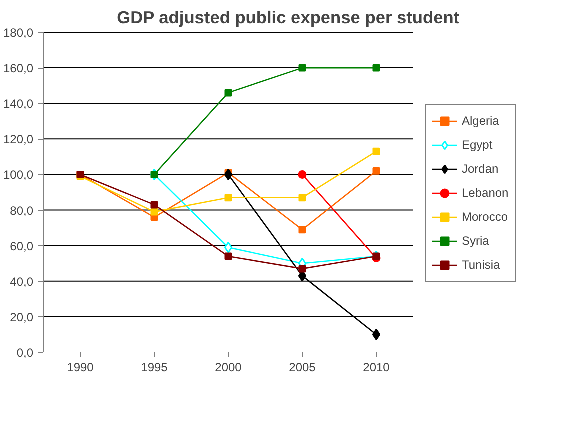 The height and width of the screenshot is (427, 574). Describe the element at coordinates (154, 367) in the screenshot. I see `x-tick-label: 1995` at that location.